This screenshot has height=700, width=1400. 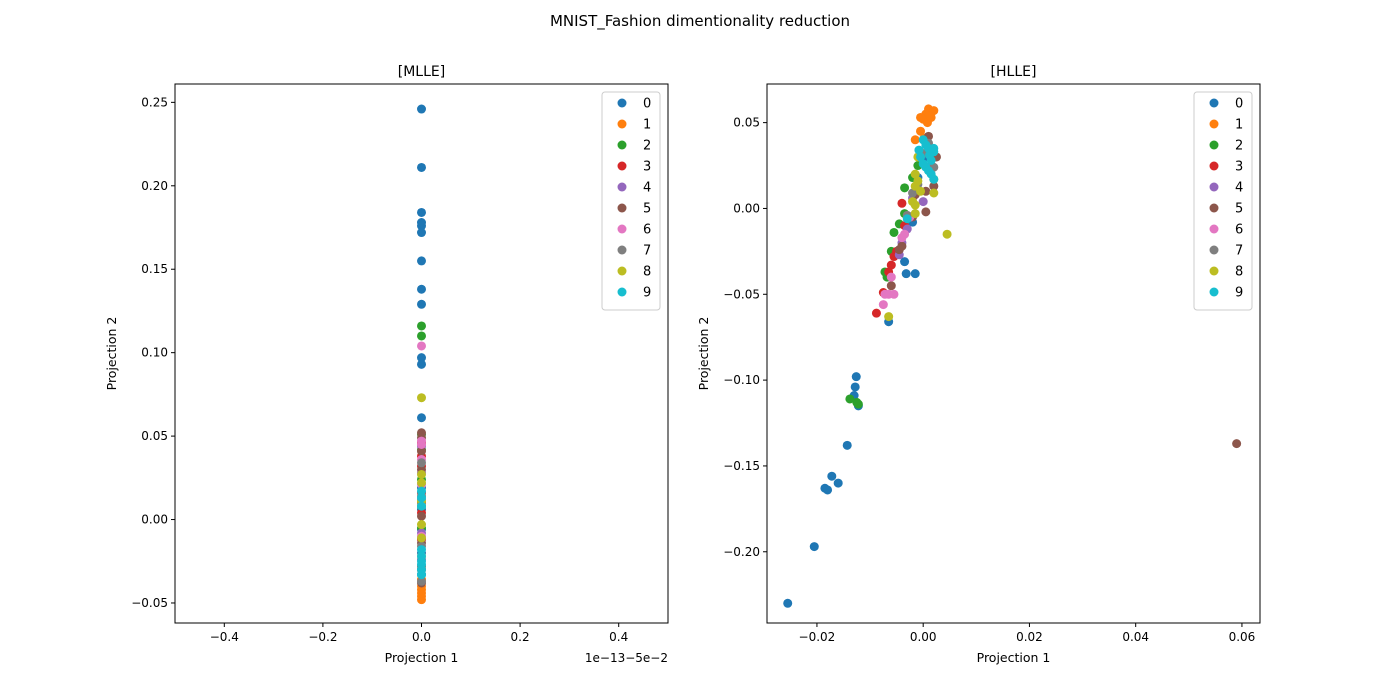 I want to click on x-tick-label: 0.00, so click(x=923, y=637).